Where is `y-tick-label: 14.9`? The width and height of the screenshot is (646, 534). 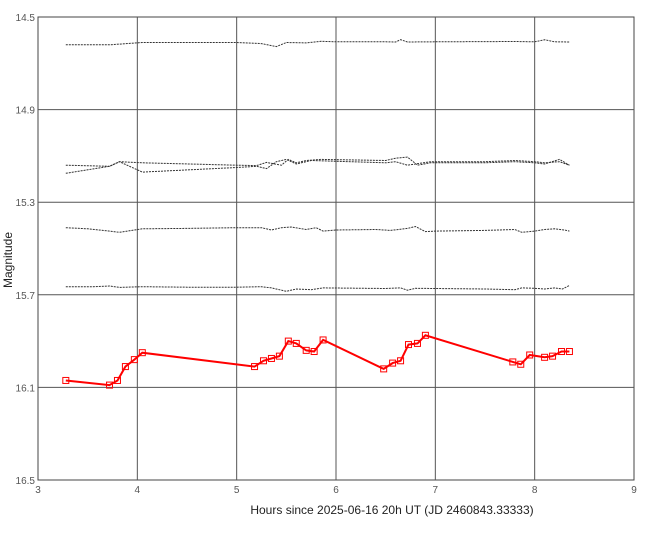
y-tick-label: 14.9 is located at coordinates (26, 111).